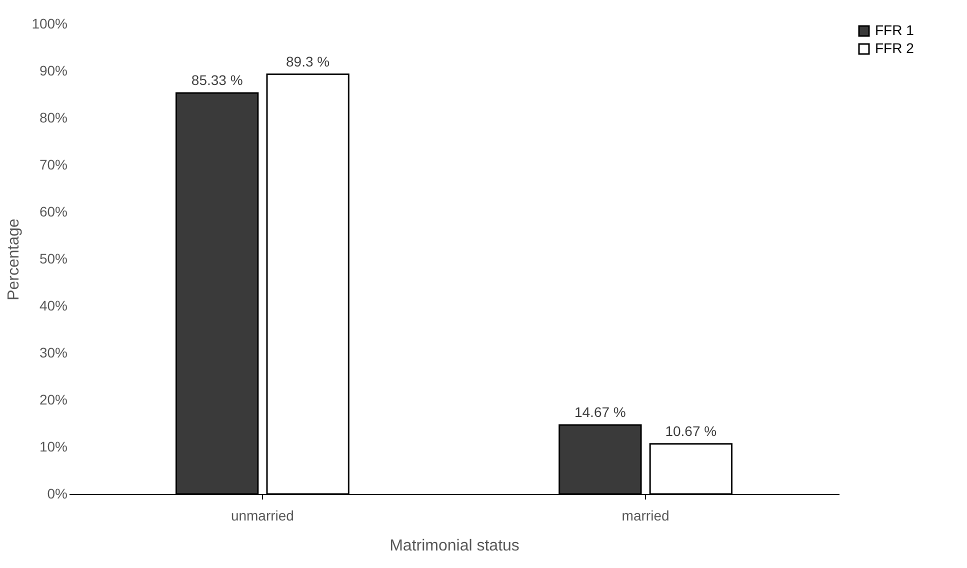 This screenshot has height=568, width=967. I want to click on y-tick-label: 90%, so click(53, 70).